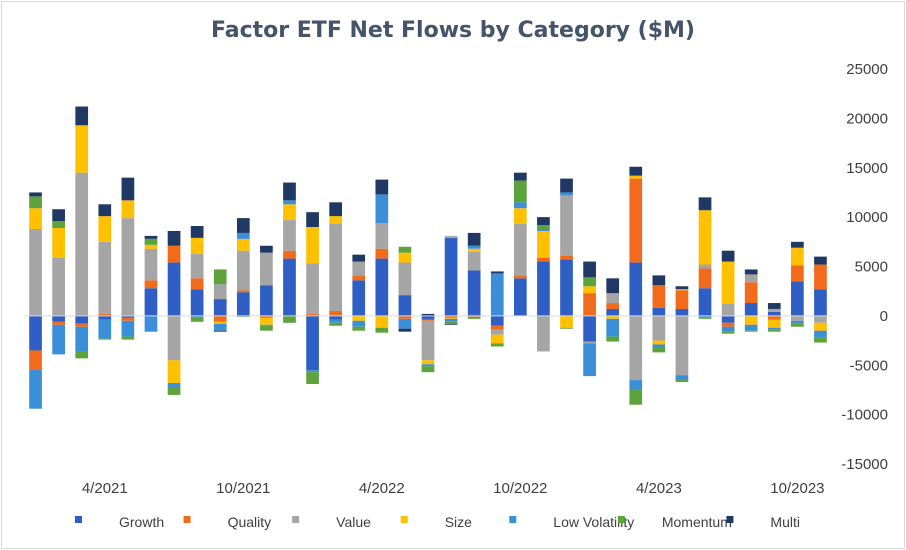  Describe the element at coordinates (697, 522) in the screenshot. I see `legend-label-momentum: Momentum` at that location.